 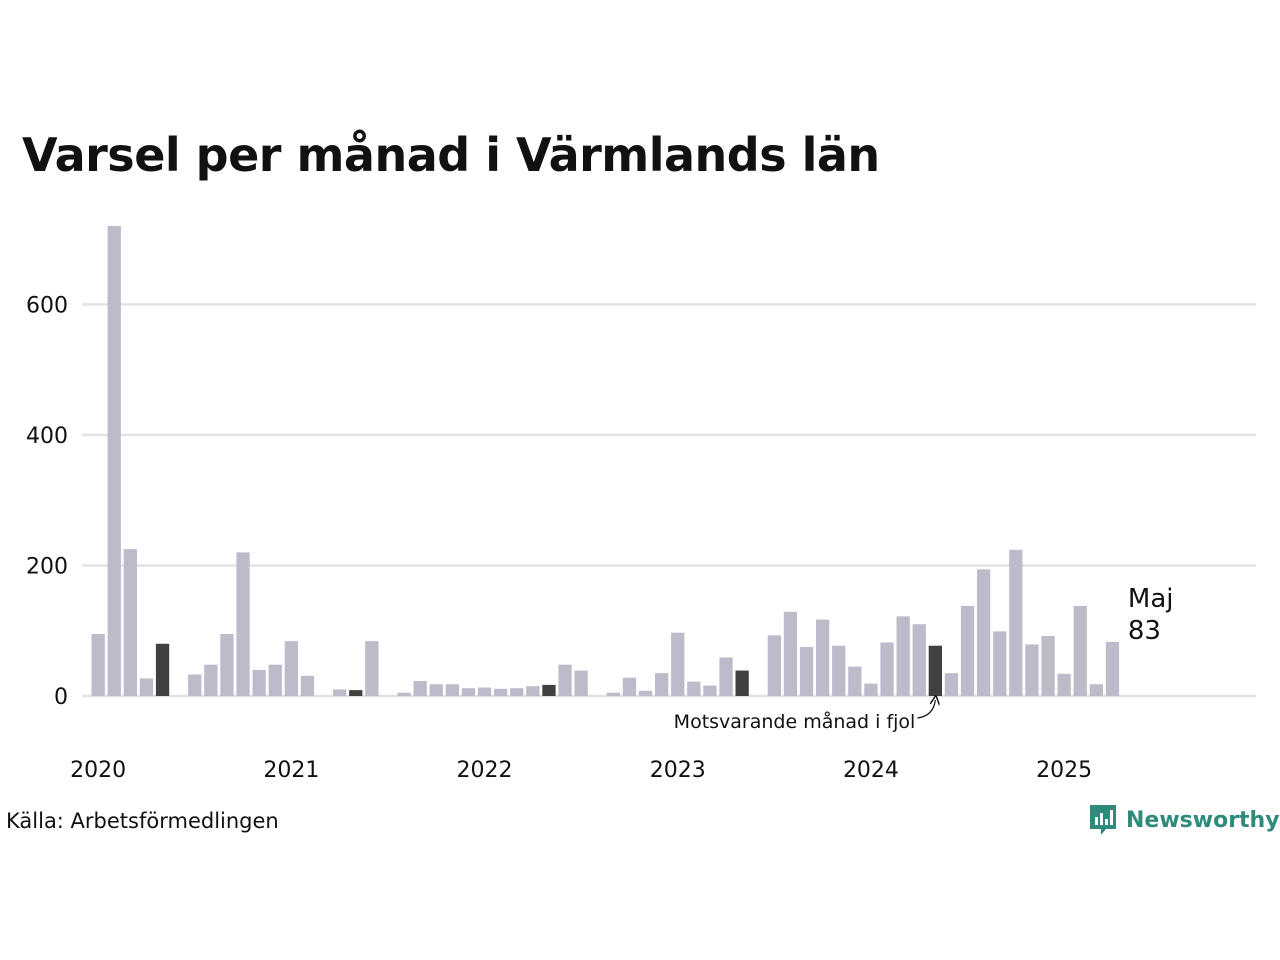 I want to click on newsworthy-logo: Newsworthy, so click(x=1184, y=820).